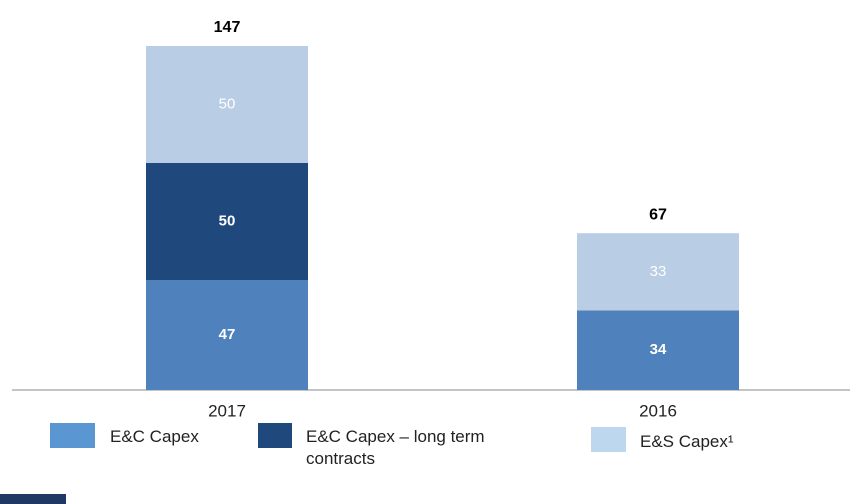  Describe the element at coordinates (227, 410) in the screenshot. I see `x-tick-label: 2017` at that location.